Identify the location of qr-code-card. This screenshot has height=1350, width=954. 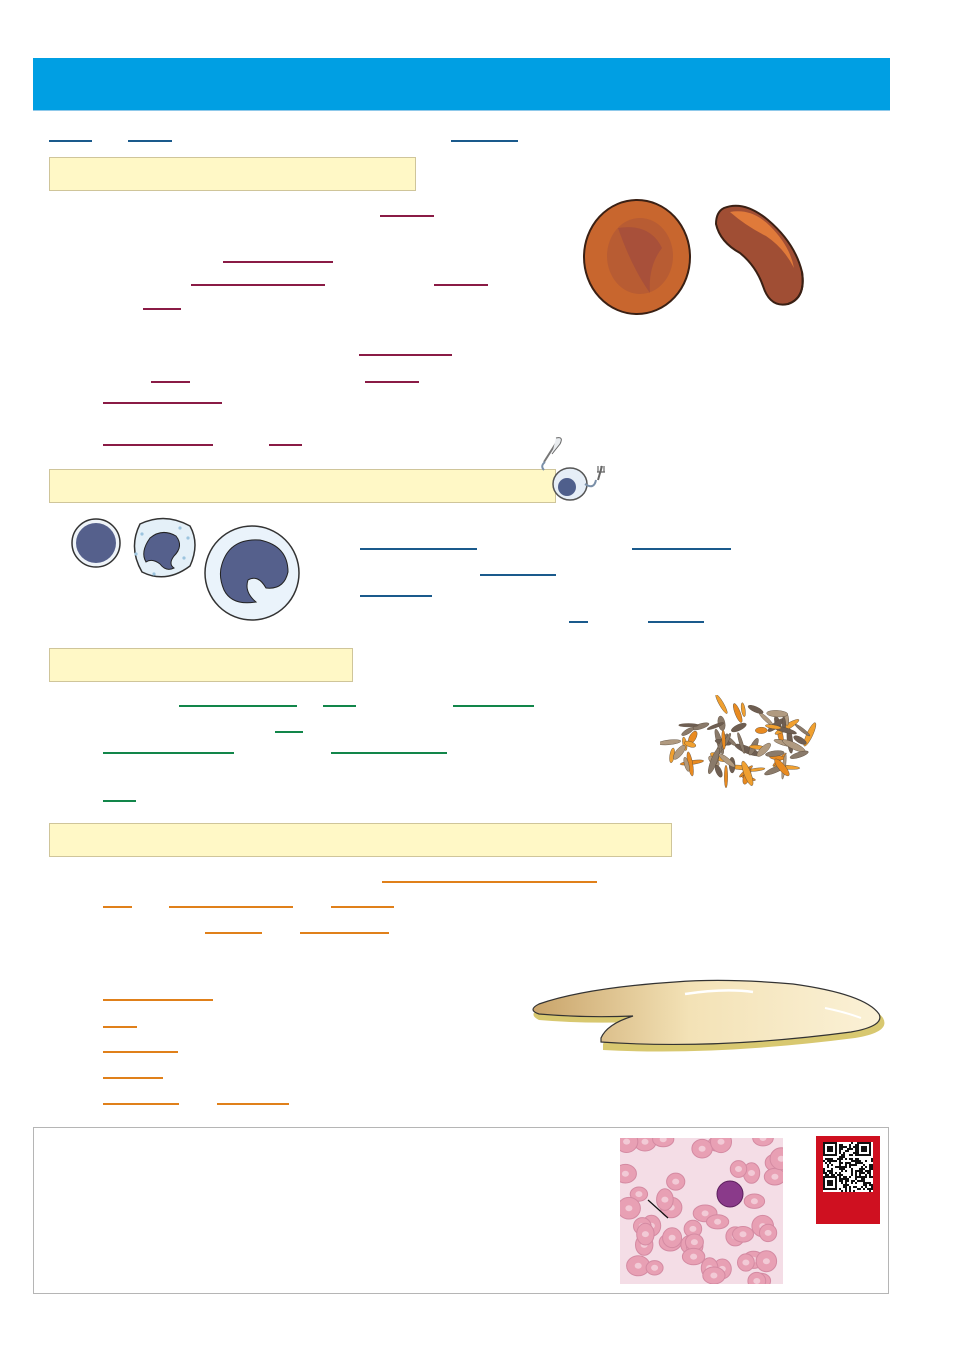
(848, 1180).